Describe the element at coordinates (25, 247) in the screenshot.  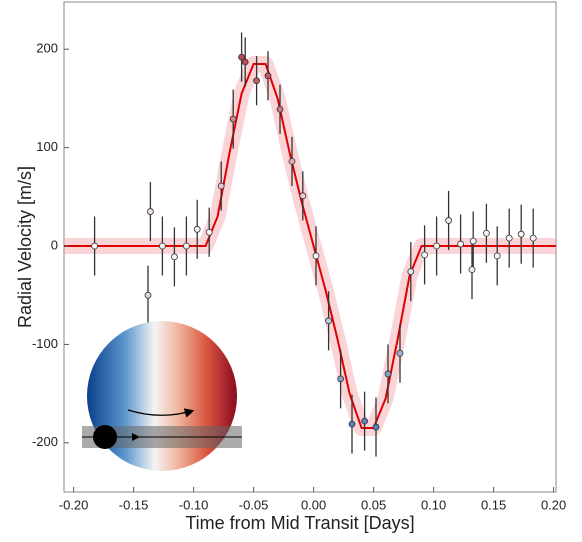
I see `y-axis-label: Radial Velocity [m/s]` at that location.